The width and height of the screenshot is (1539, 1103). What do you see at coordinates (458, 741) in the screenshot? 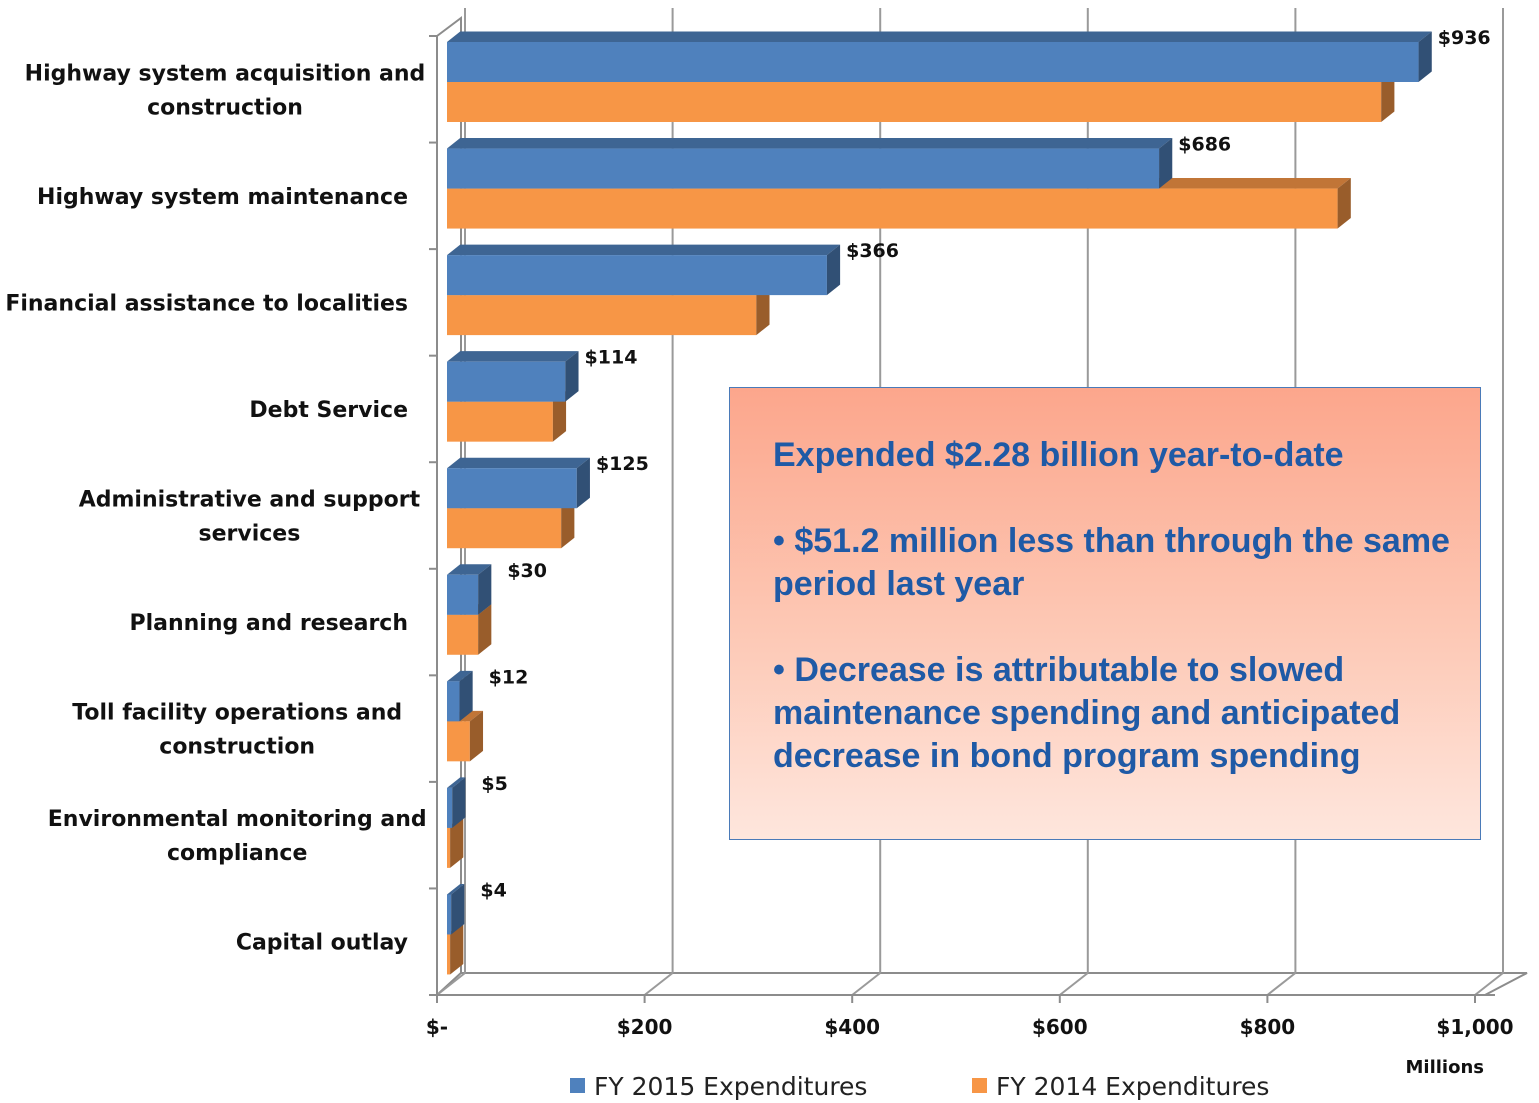
I see `bar-7-fy2014-front` at bounding box center [458, 741].